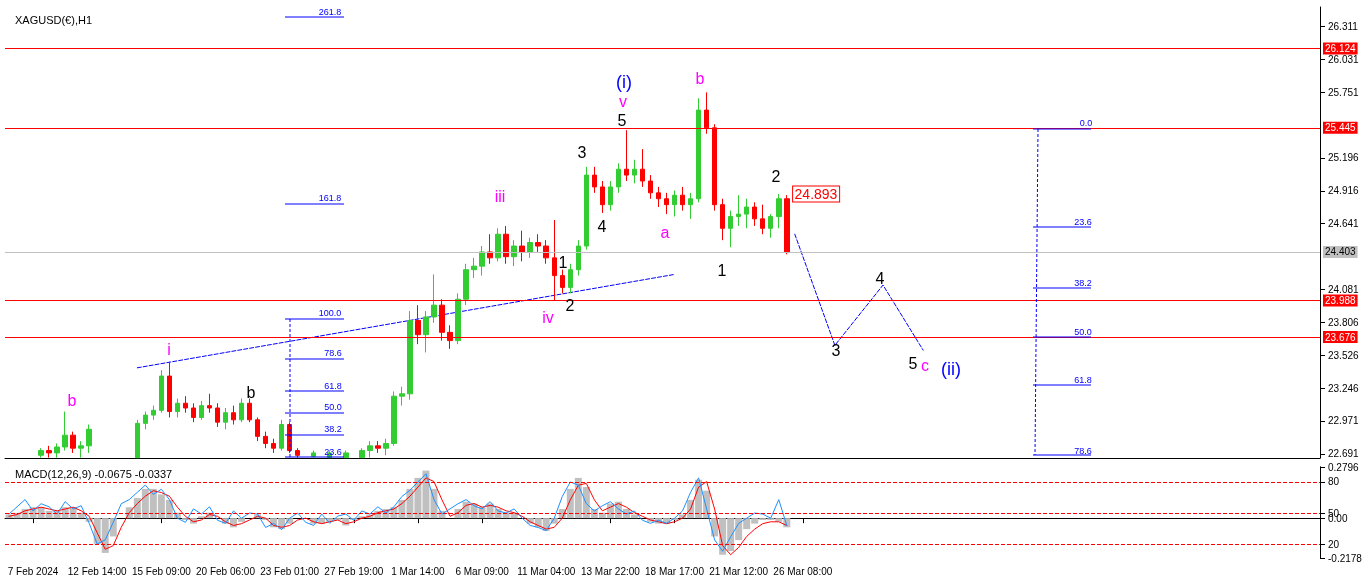  I want to click on ref-line-label: 24.403, so click(1341, 252).